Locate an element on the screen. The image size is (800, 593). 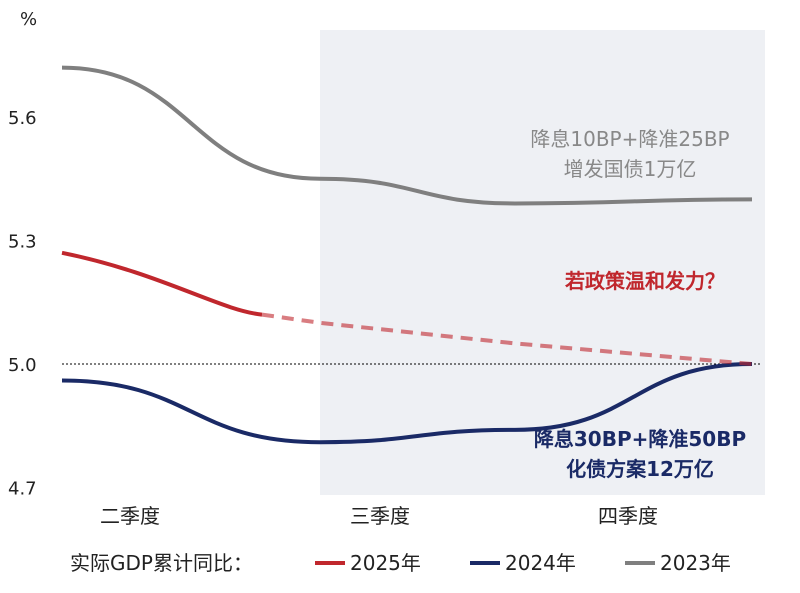
legend-title: 实际GDP累计同比： is located at coordinates (161, 563).